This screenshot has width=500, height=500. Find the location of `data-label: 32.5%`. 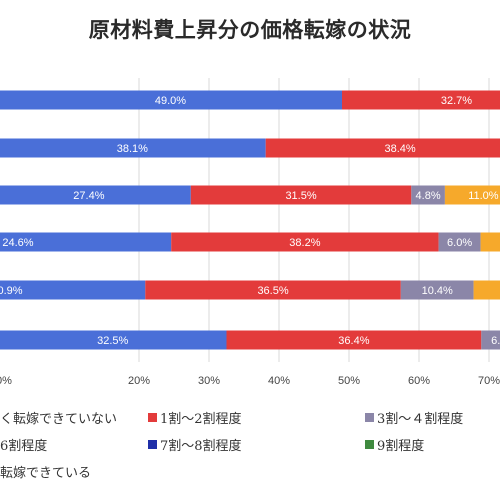

data-label: 32.5% is located at coordinates (112, 341).